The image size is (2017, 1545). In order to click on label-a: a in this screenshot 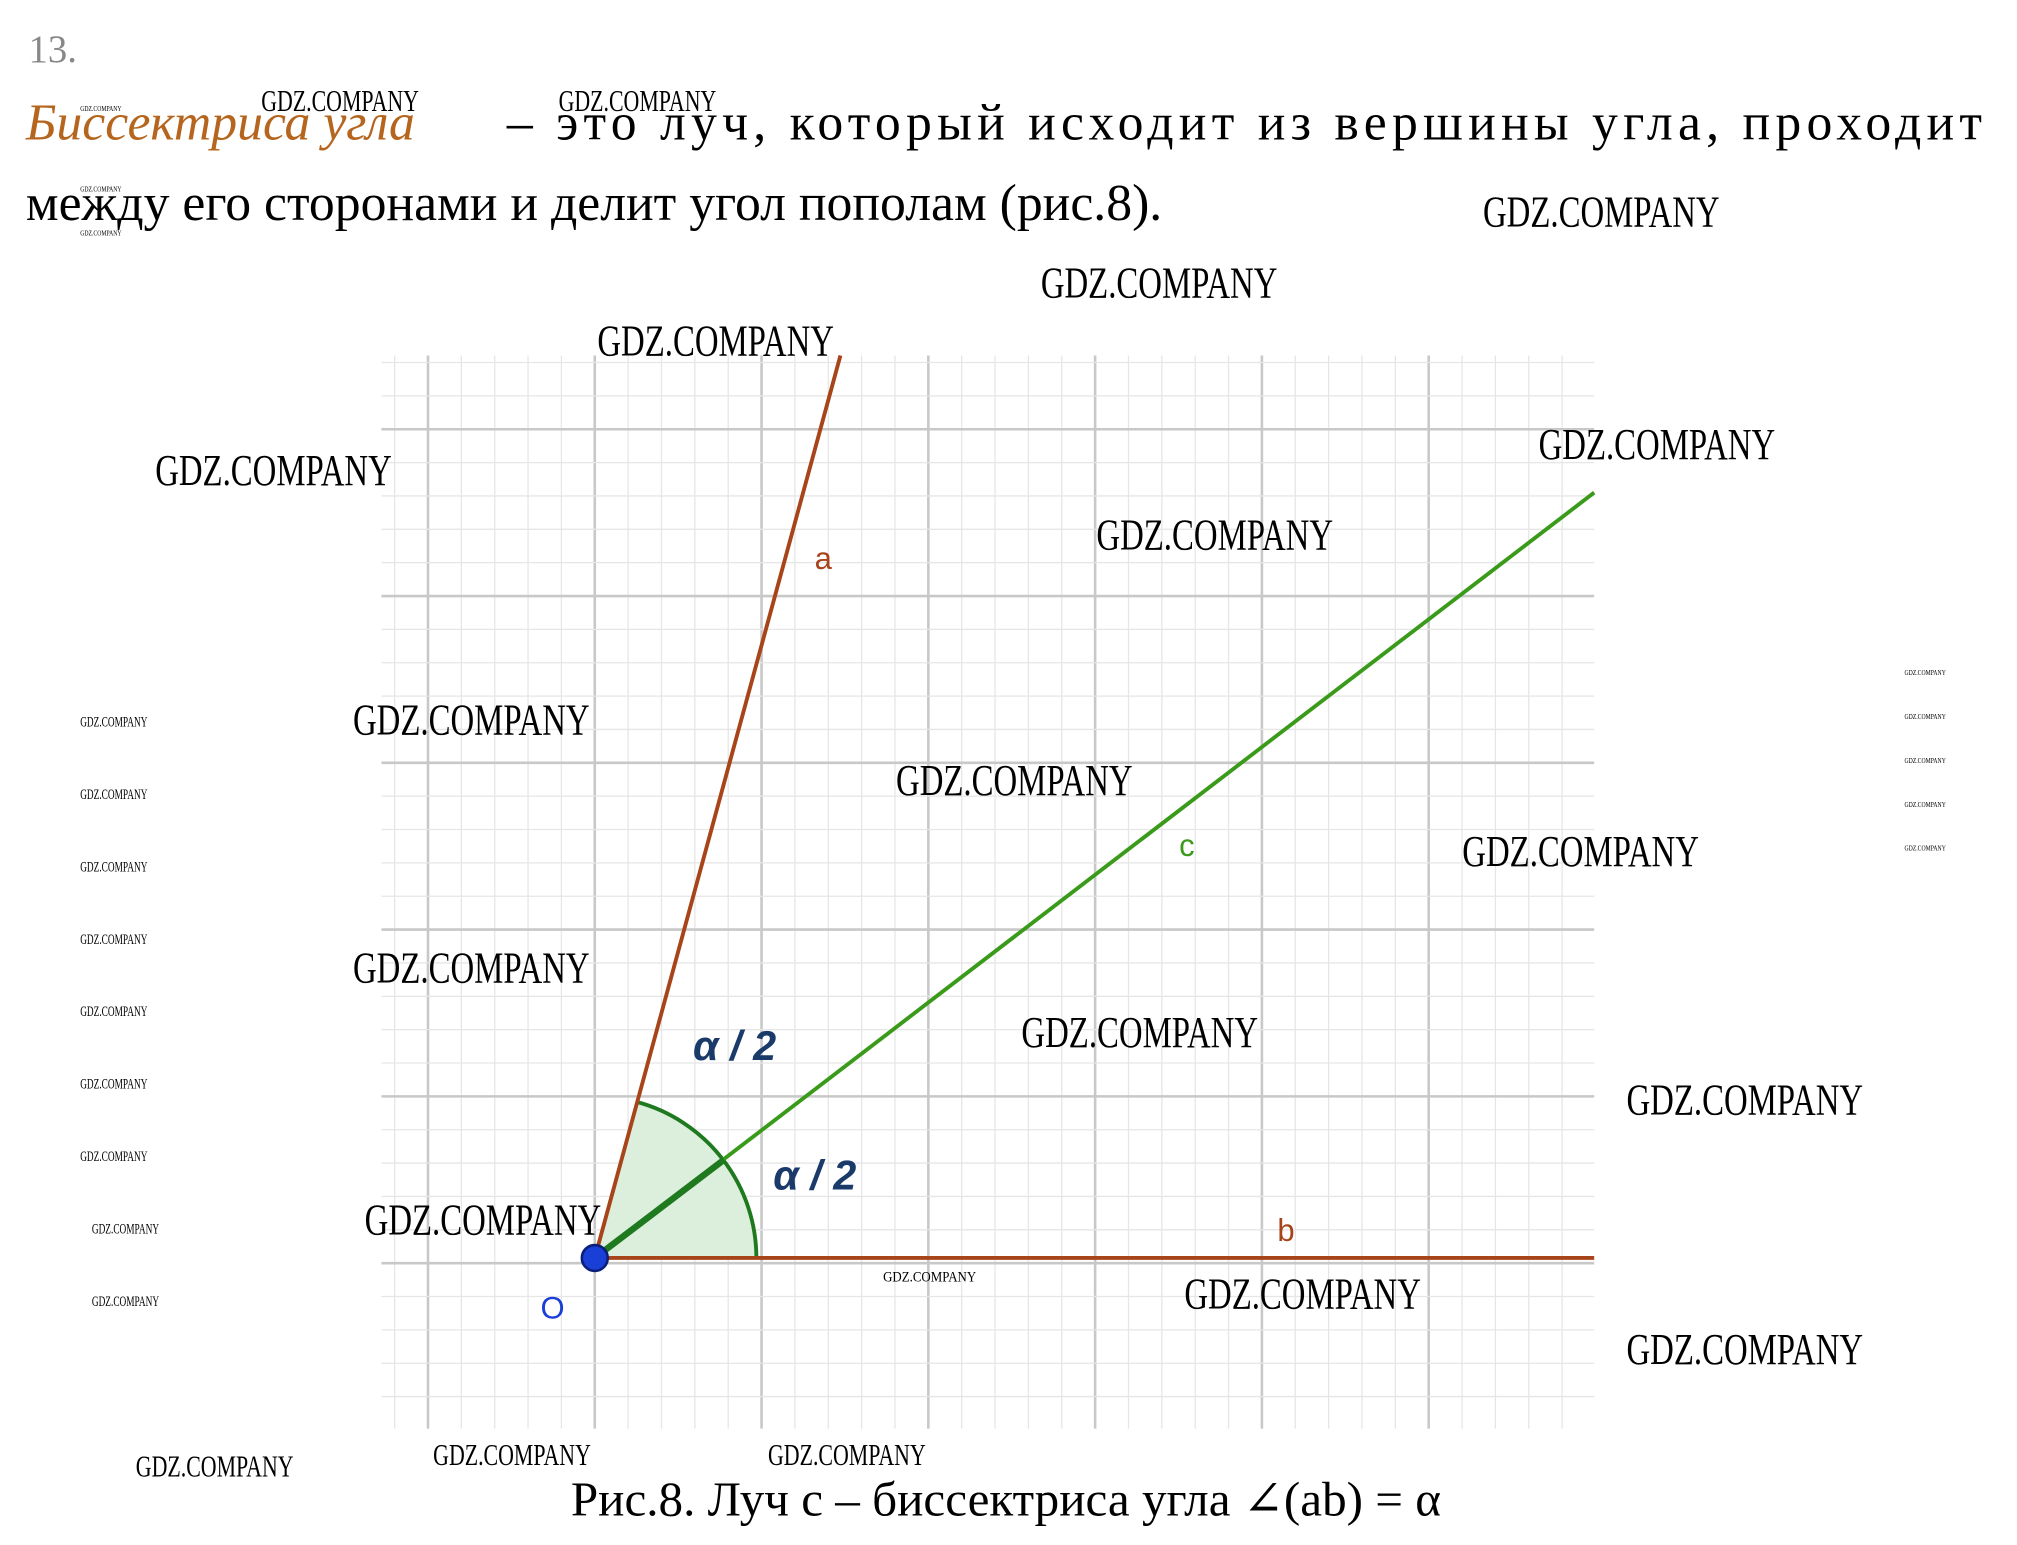, I will do `click(824, 558)`.